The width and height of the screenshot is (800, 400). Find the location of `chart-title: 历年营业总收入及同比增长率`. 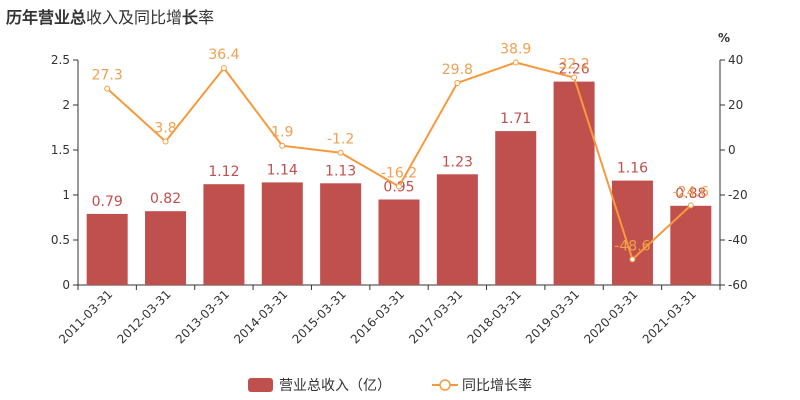

chart-title: 历年营业总收入及同比增长率 is located at coordinates (110, 16).